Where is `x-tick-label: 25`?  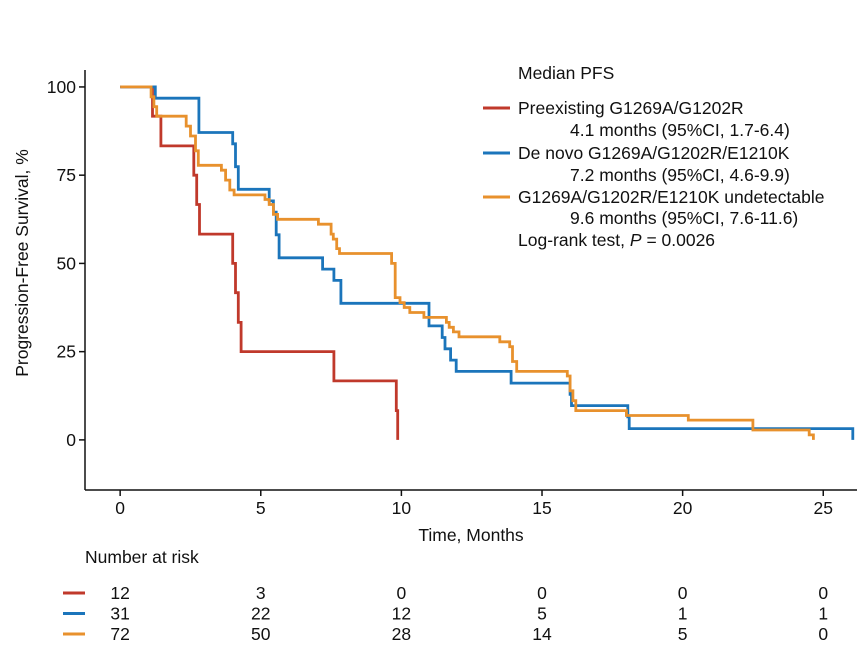 x-tick-label: 25 is located at coordinates (823, 508).